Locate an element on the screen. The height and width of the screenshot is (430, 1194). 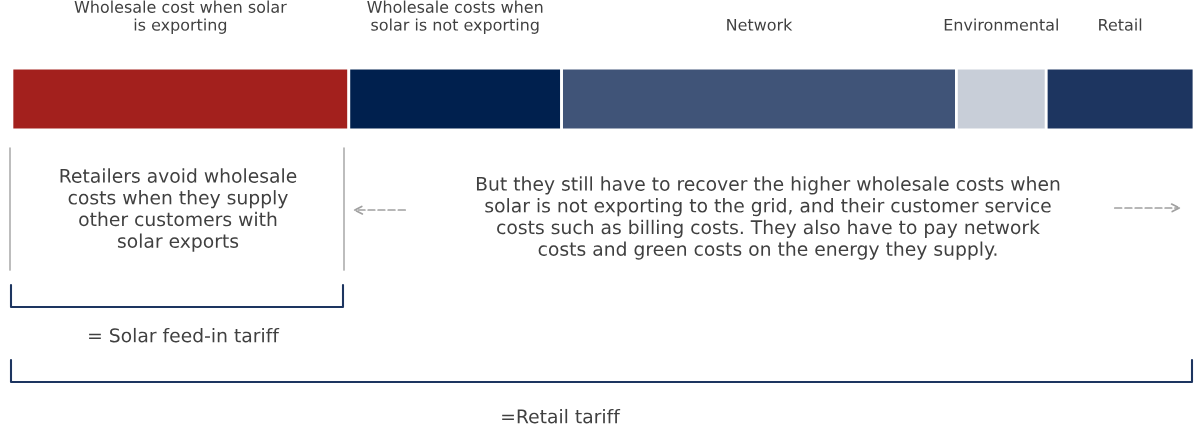
text: Wholesale cost when solar is exporting is located at coordinates (180, 17).